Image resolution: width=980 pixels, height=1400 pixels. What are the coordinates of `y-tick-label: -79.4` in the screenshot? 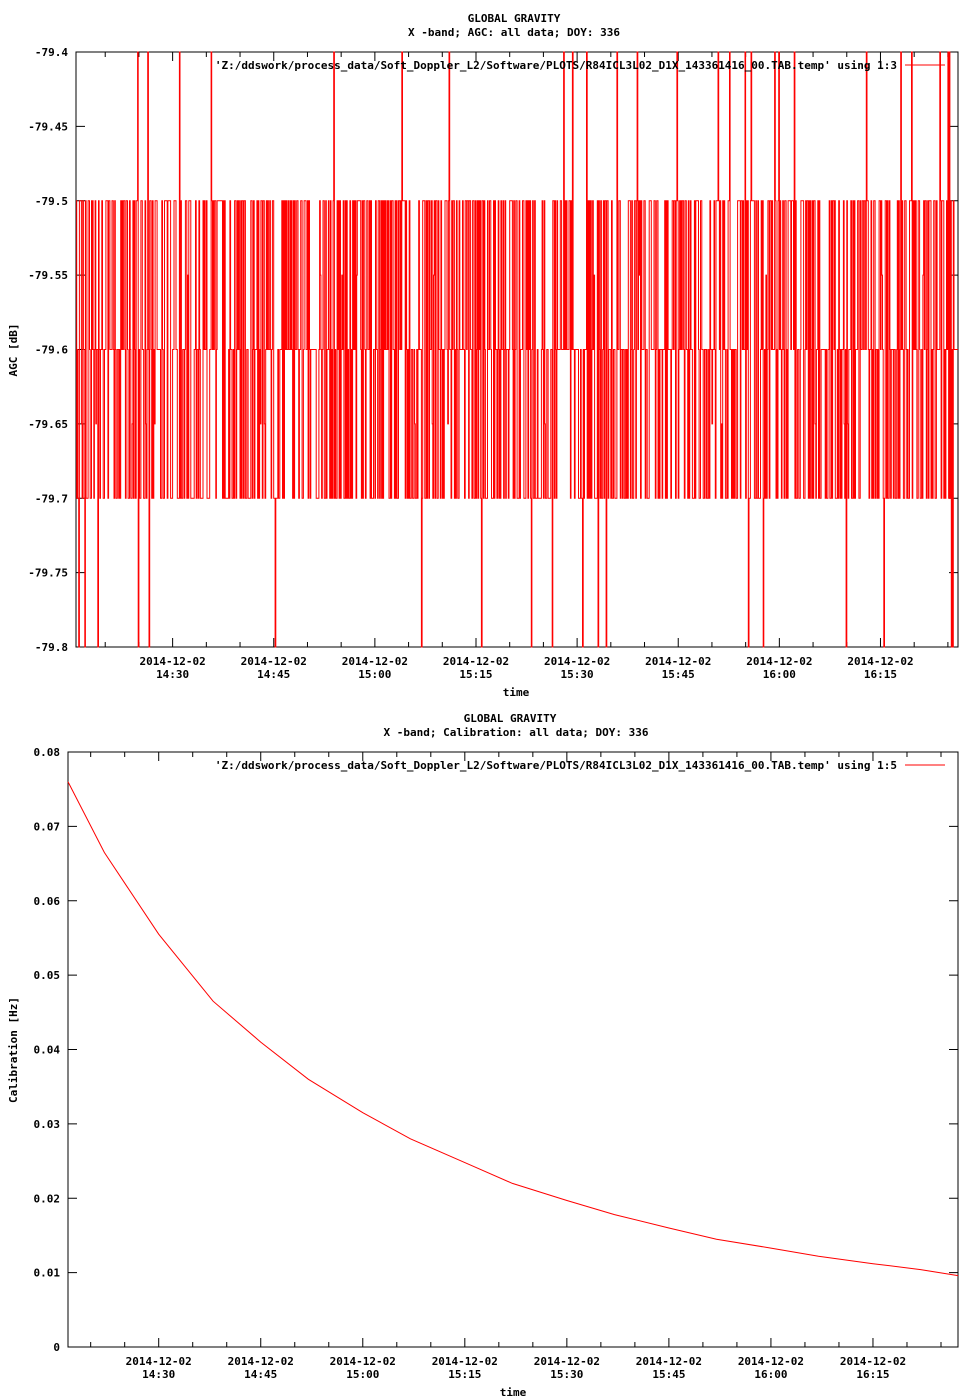 It's located at (51, 52).